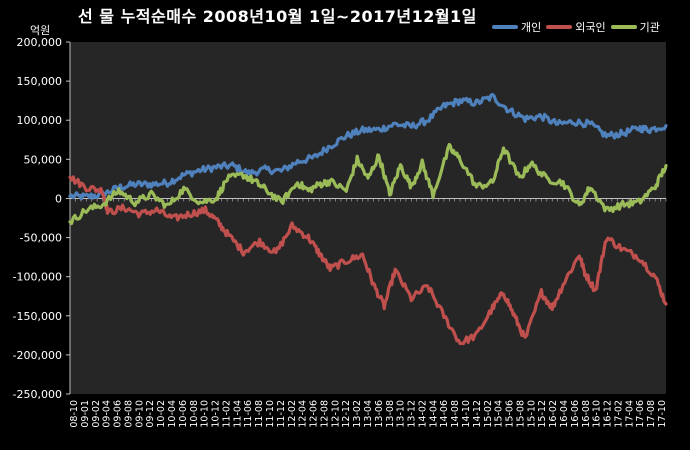 The height and width of the screenshot is (450, 690). I want to click on x-tick-label: 13-04, so click(368, 414).